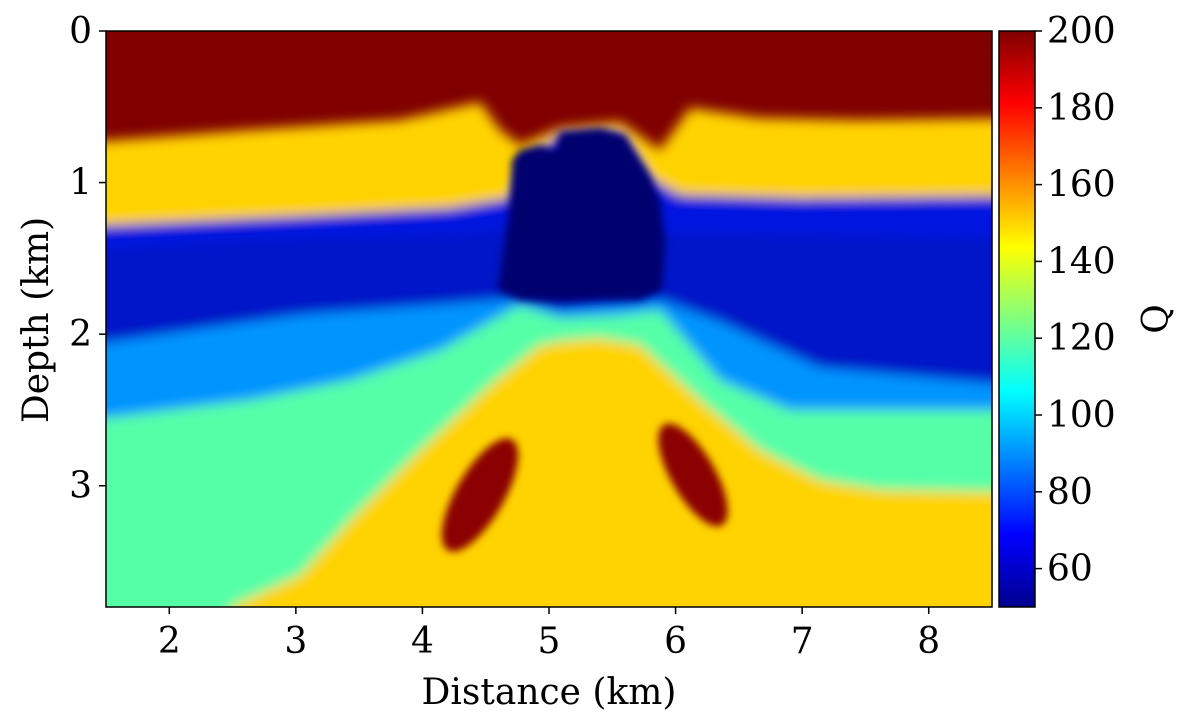 The image size is (1194, 728). Describe the element at coordinates (1070, 569) in the screenshot. I see `colorbar-tick-label: 60` at that location.